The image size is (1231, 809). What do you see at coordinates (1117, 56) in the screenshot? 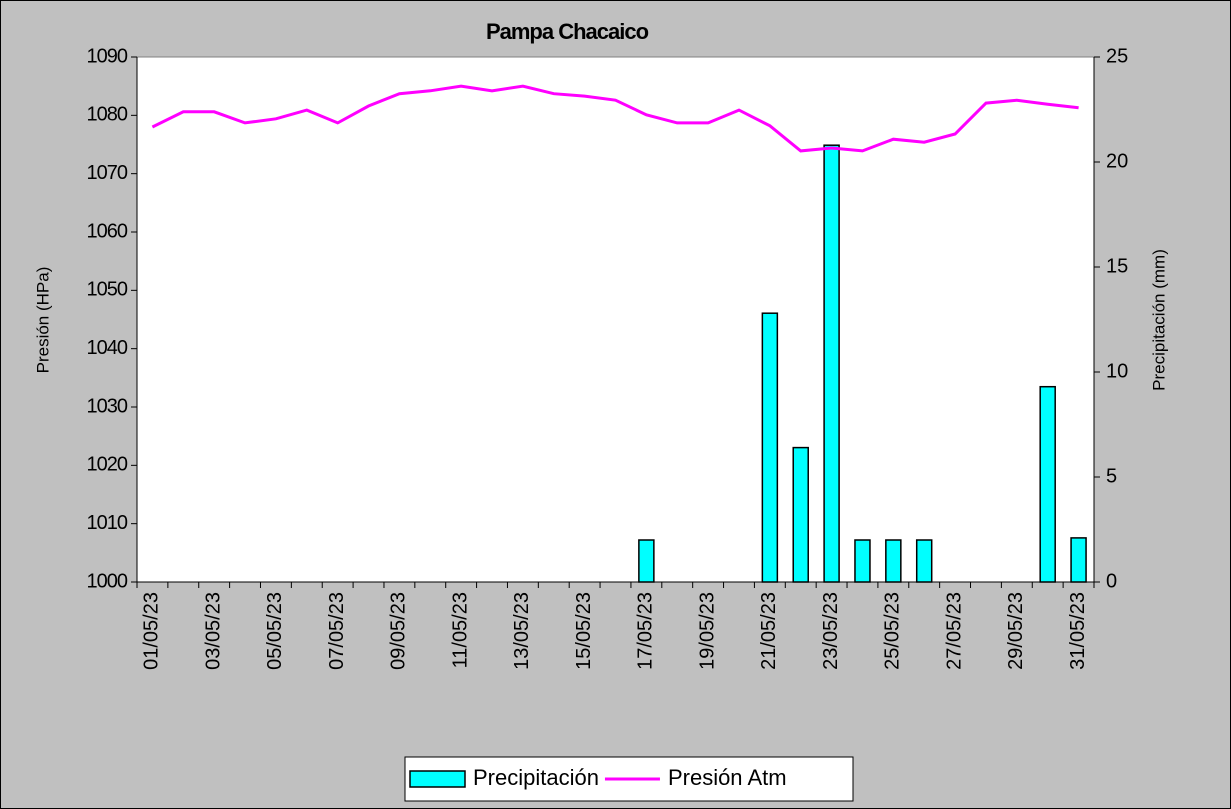
I see `y2-tick-label: 25` at bounding box center [1117, 56].